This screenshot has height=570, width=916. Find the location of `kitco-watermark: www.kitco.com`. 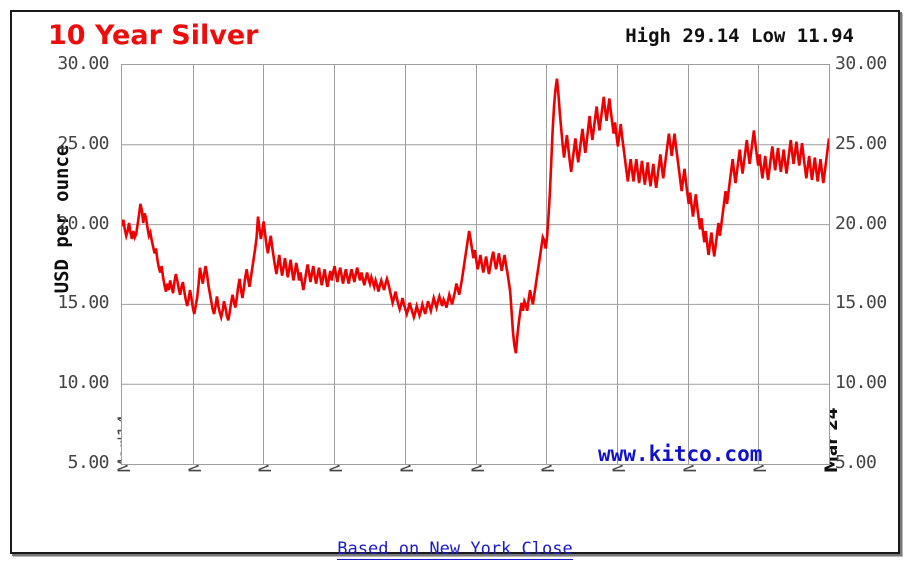

kitco-watermark: www.kitco.com is located at coordinates (680, 454).